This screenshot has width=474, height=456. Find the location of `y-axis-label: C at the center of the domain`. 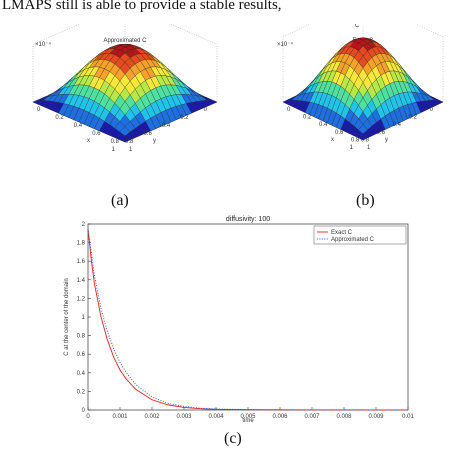

y-axis-label: C at the center of the domain is located at coordinates (67, 316).